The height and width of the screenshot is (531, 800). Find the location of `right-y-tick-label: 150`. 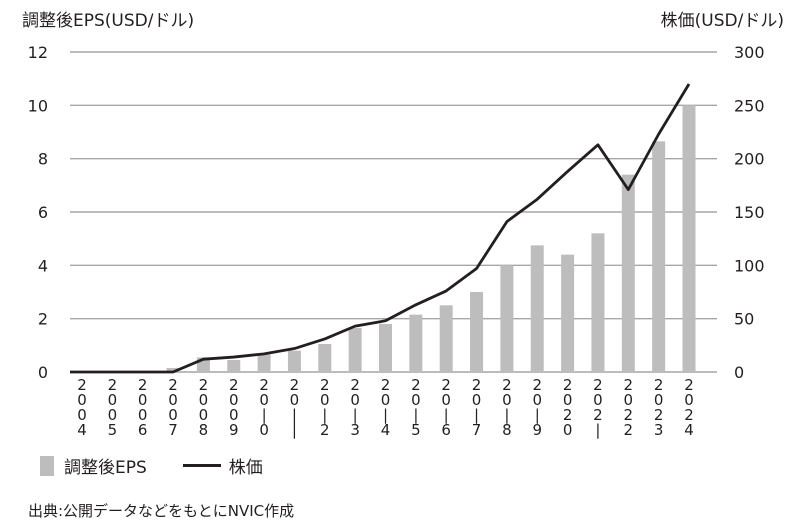

right-y-tick-label: 150 is located at coordinates (749, 212).